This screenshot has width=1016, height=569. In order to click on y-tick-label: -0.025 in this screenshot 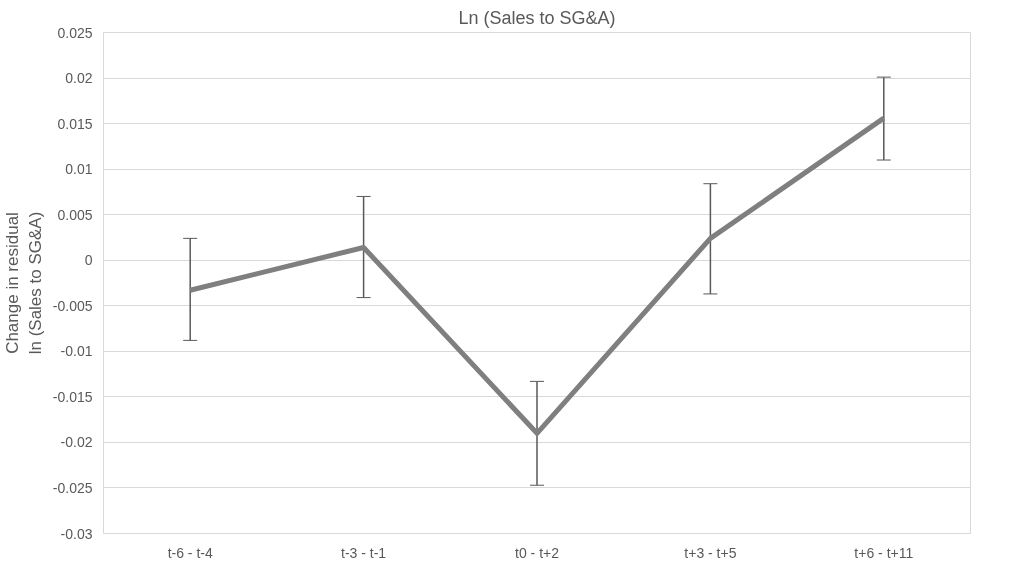, I will do `click(72, 487)`.